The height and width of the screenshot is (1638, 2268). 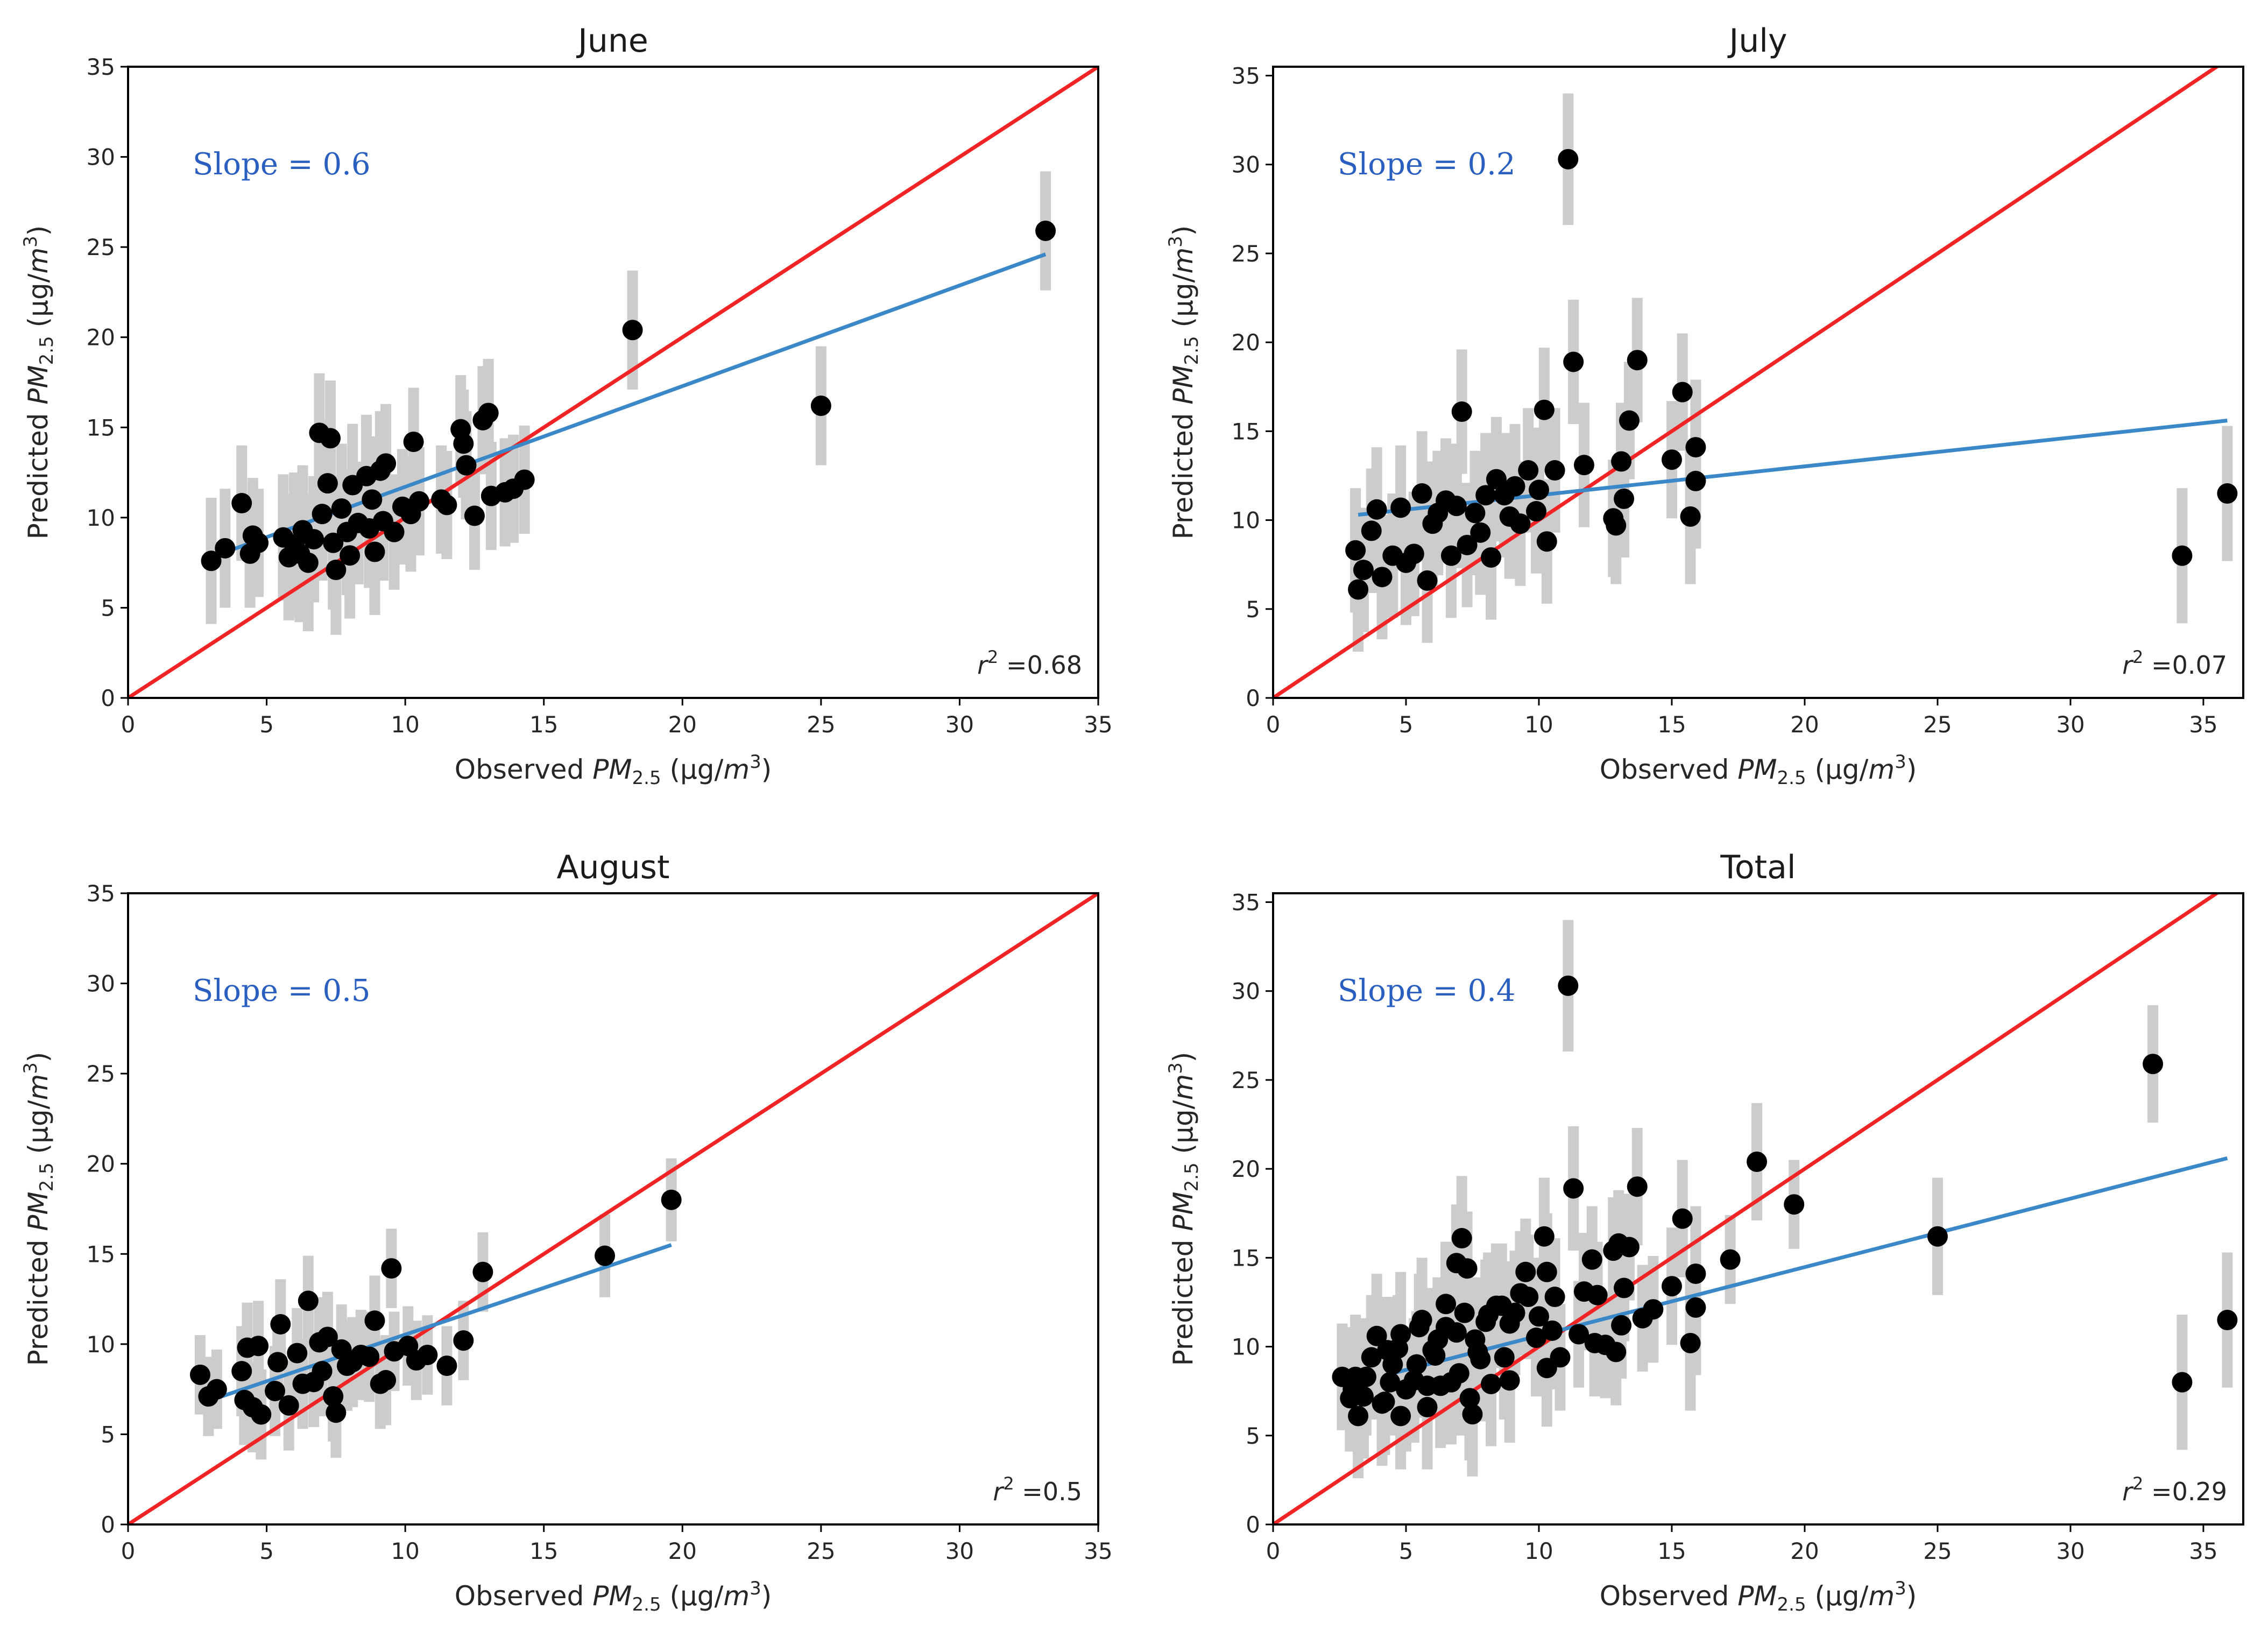 What do you see at coordinates (38, 305) in the screenshot?
I see `y-label-part: (µg/` at bounding box center [38, 305].